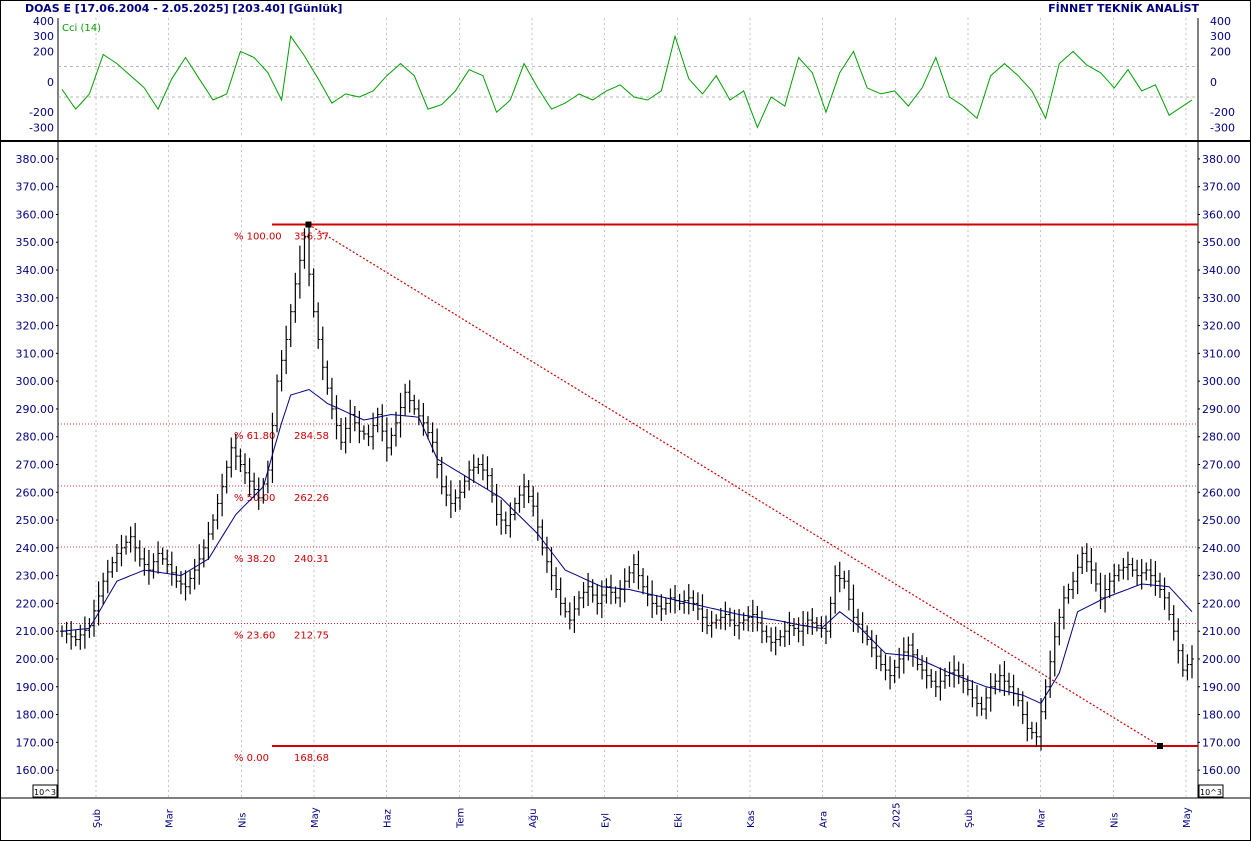 The image size is (1251, 845). I want to click on price-tick-right: 210.00, so click(1221, 631).